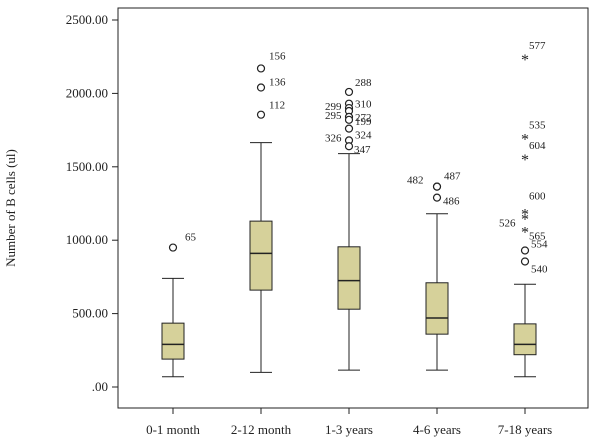 The height and width of the screenshot is (439, 600). I want to click on outlier-label: 272, so click(363, 118).